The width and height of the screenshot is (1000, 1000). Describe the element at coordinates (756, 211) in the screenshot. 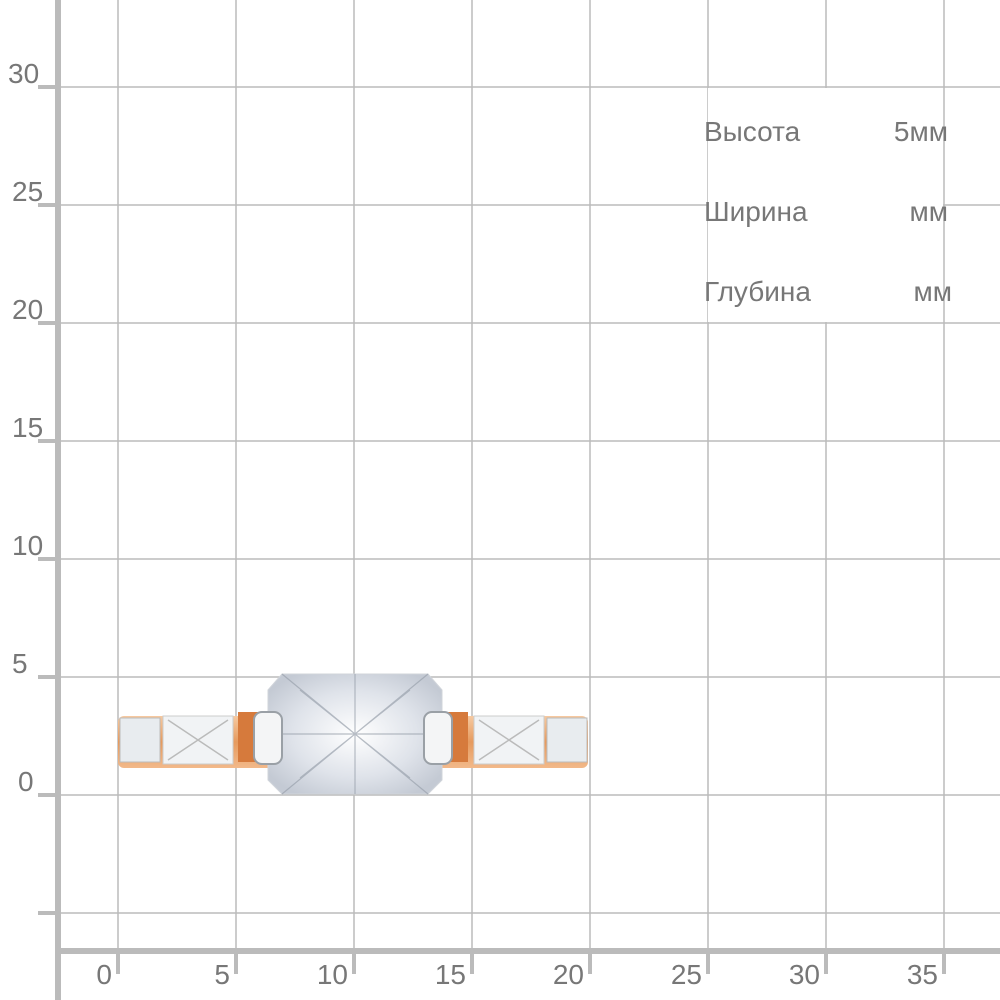

I see `dimension-label: Ширина` at that location.